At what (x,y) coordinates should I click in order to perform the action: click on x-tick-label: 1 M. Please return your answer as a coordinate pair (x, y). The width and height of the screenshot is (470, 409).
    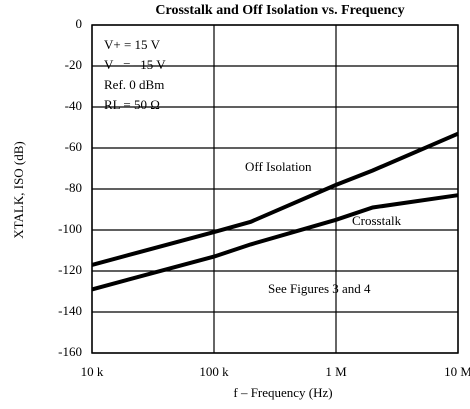
    Looking at the image, I should click on (336, 371).